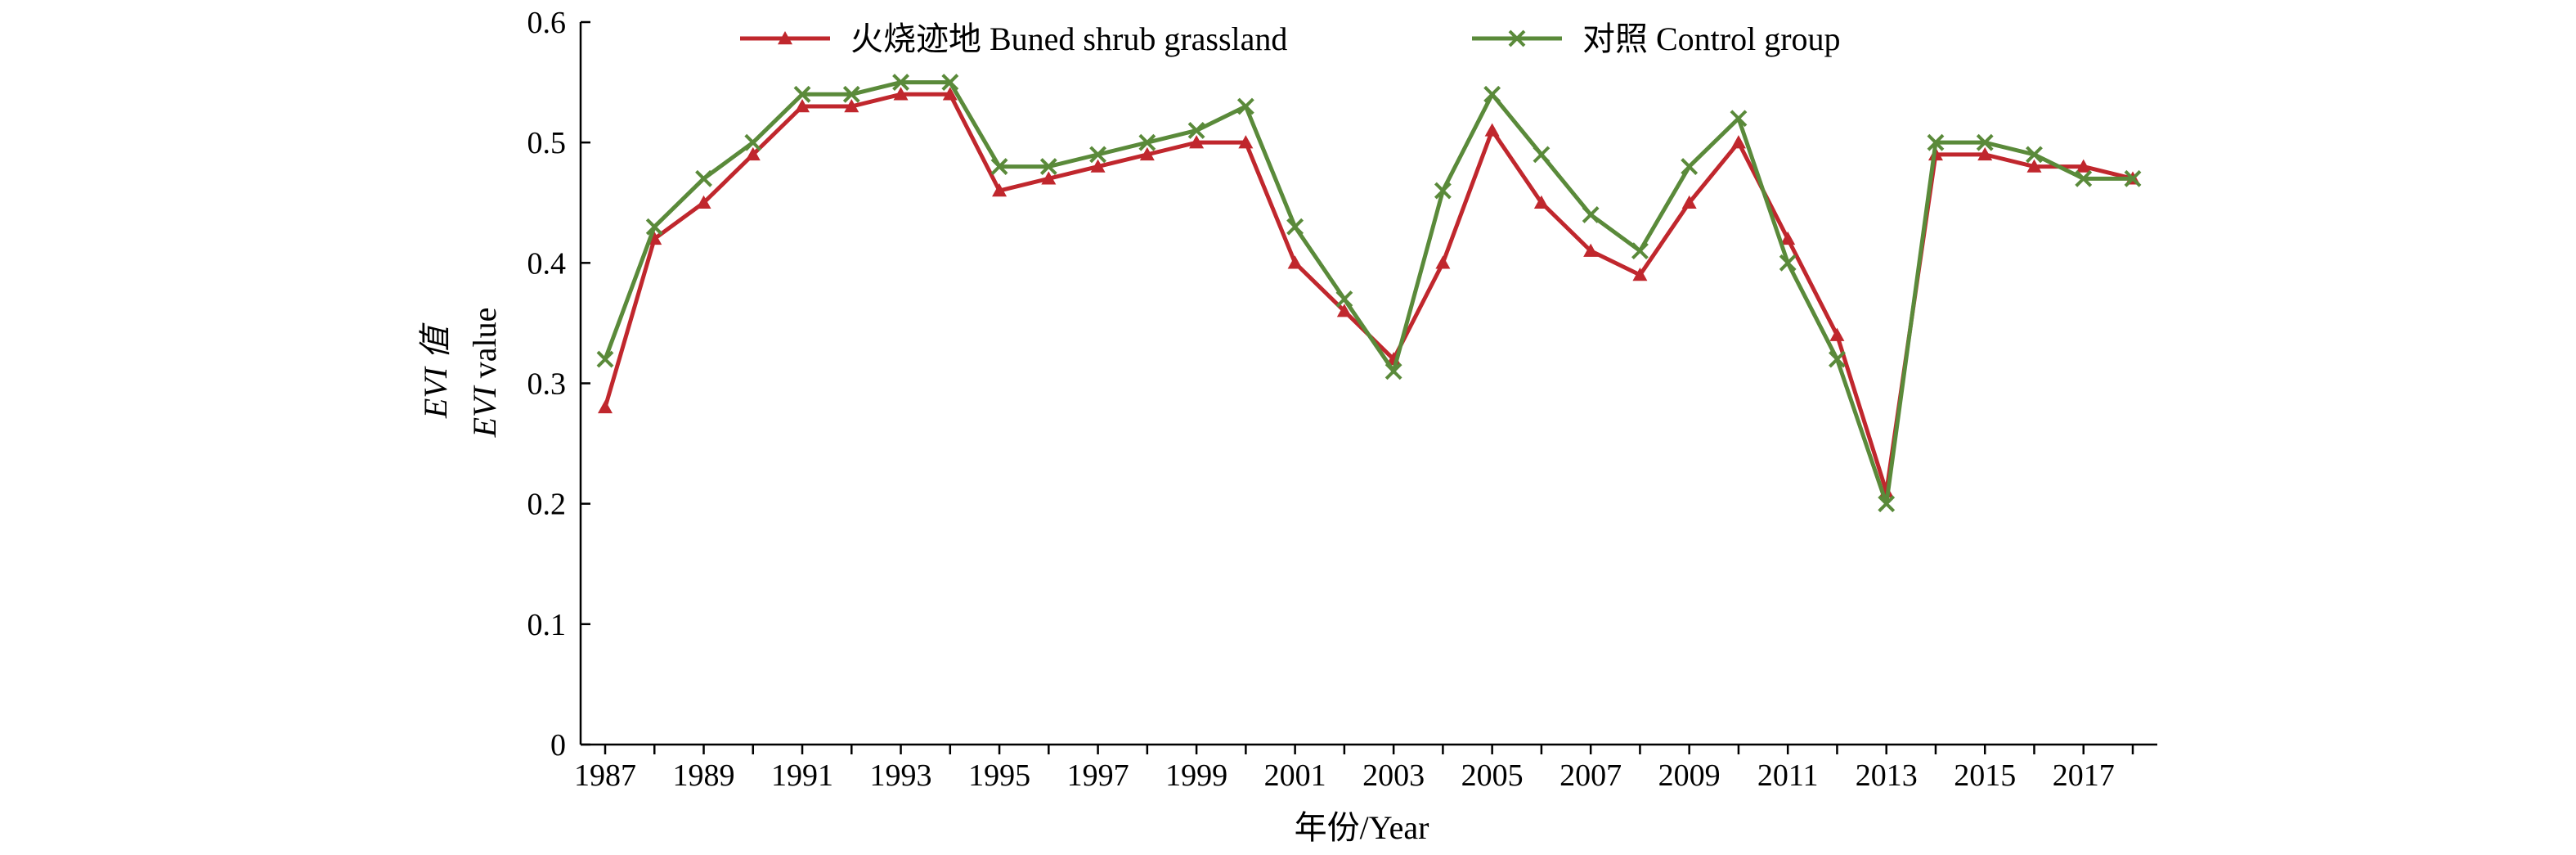 The width and height of the screenshot is (2576, 855). What do you see at coordinates (484, 347) in the screenshot?
I see `y-axis-title-line2-rest: value` at bounding box center [484, 347].